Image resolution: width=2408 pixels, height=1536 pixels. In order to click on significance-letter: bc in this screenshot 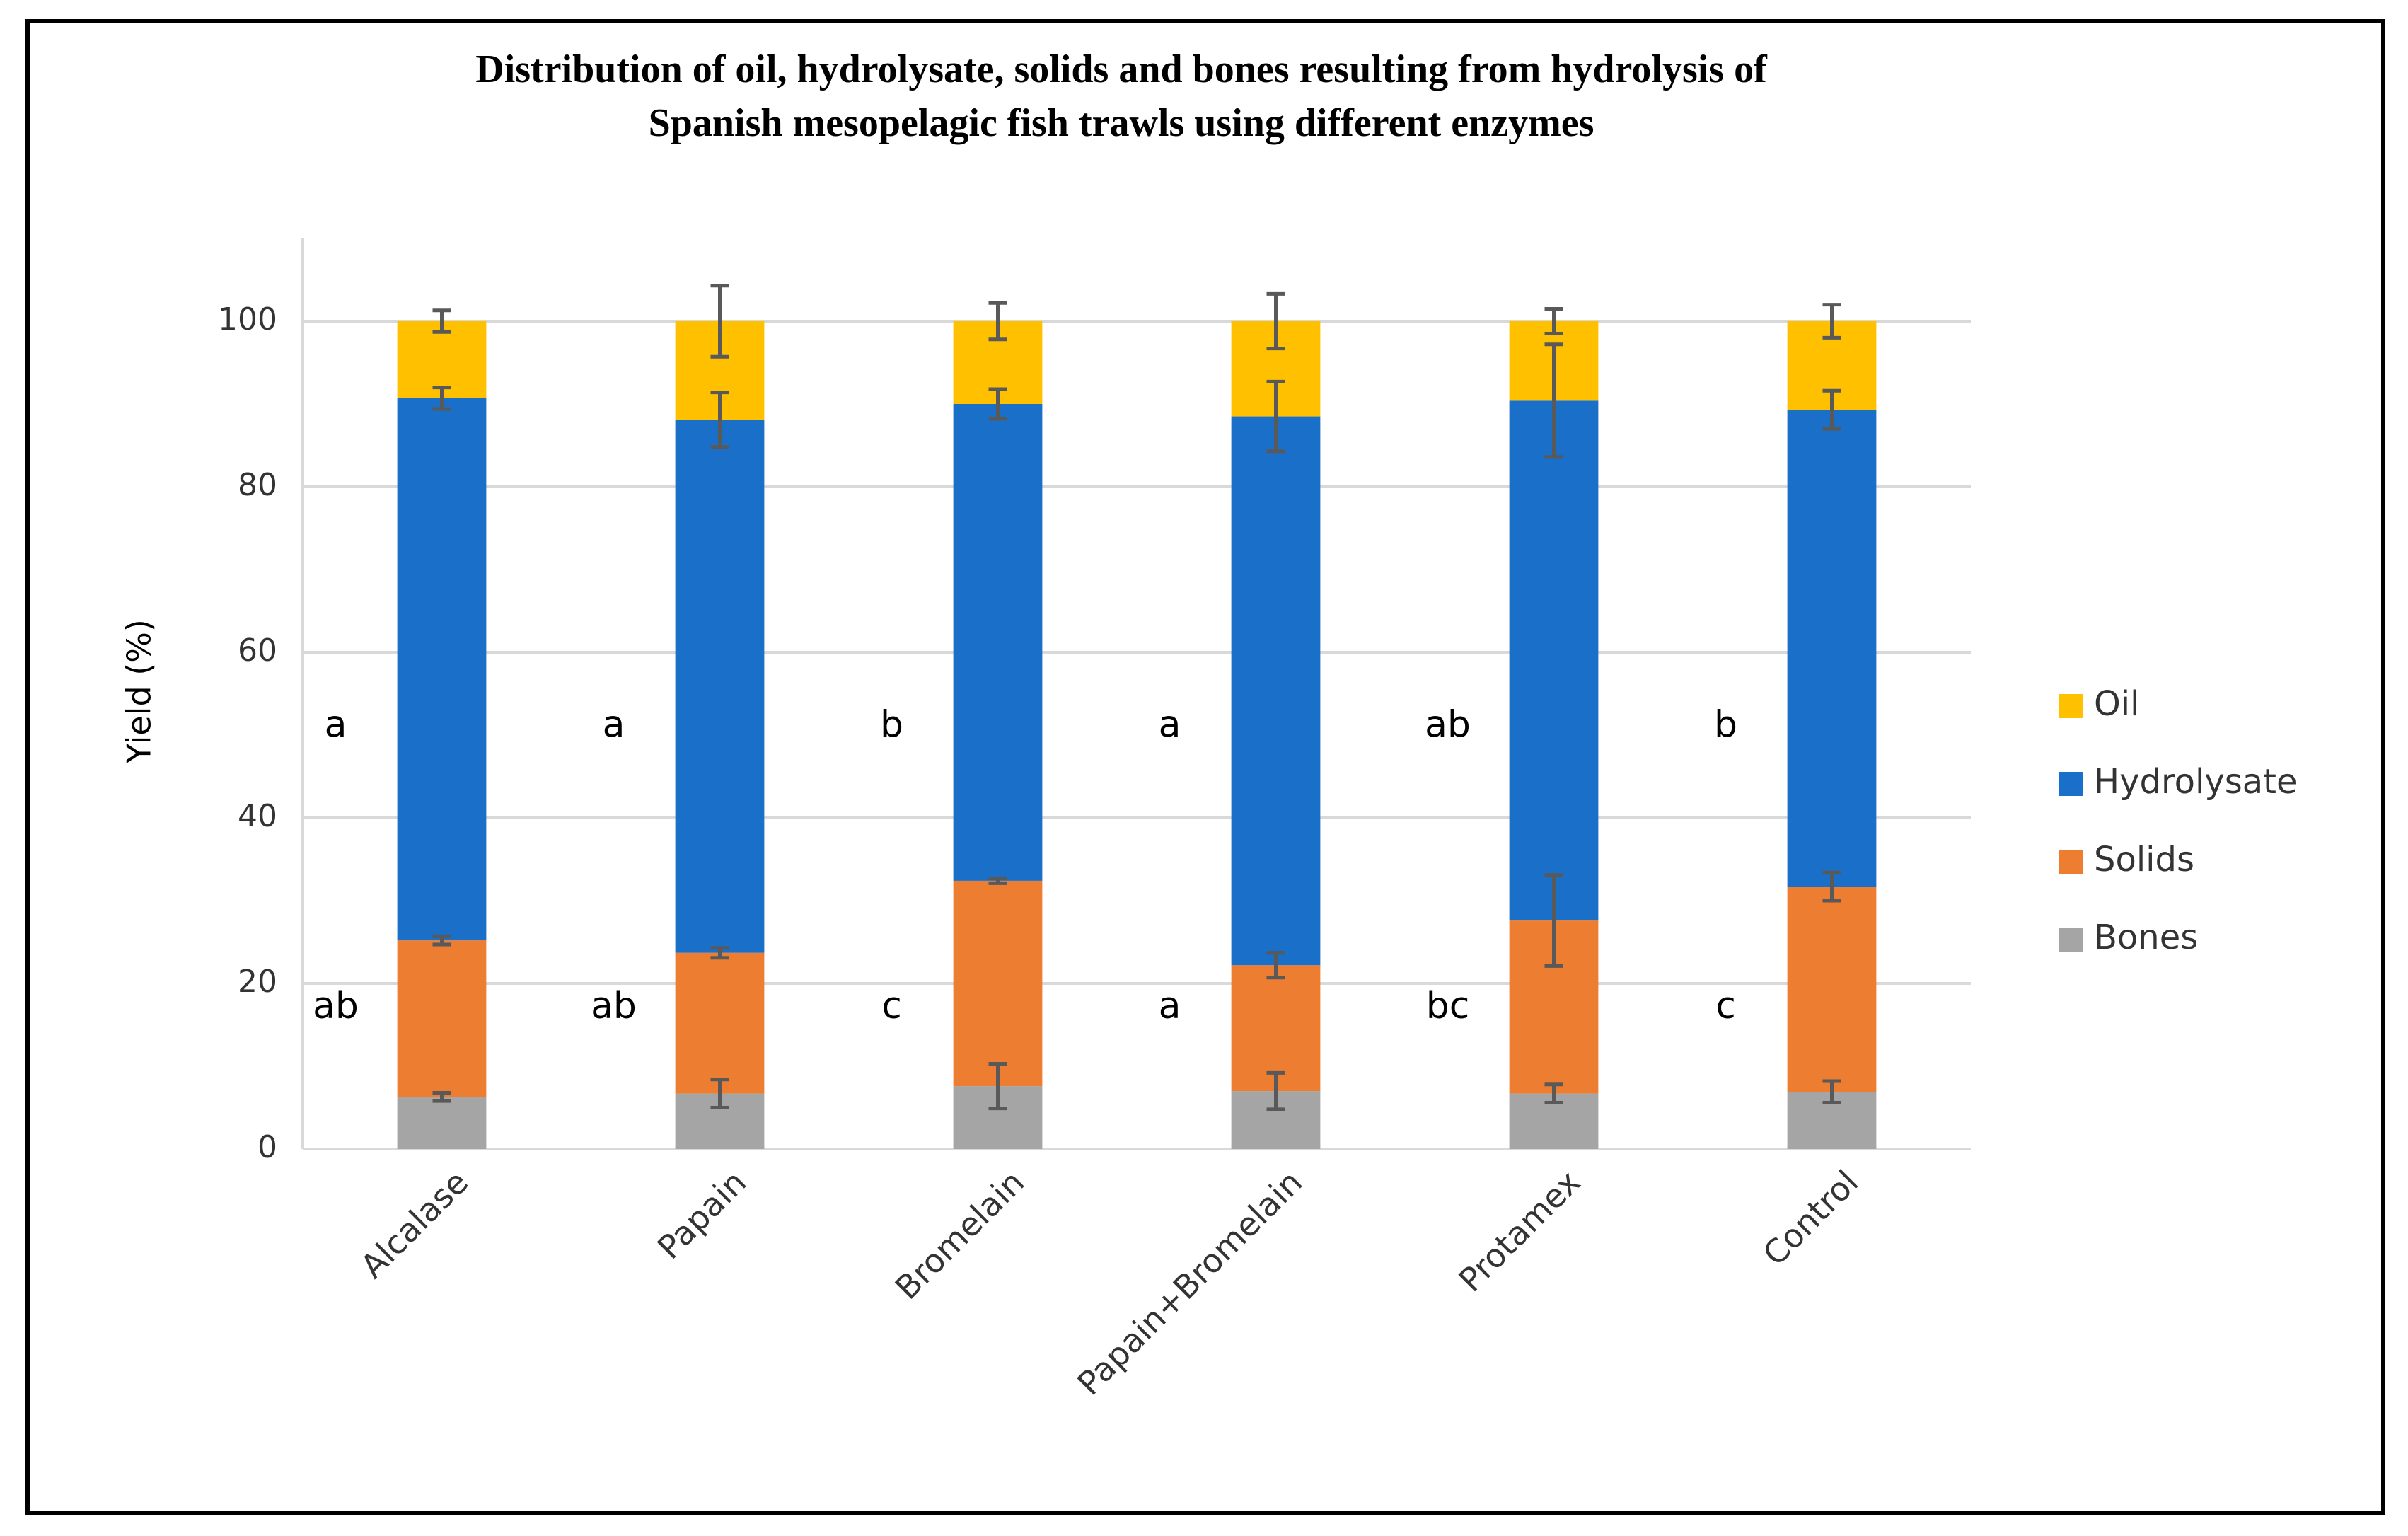, I will do `click(1448, 1006)`.